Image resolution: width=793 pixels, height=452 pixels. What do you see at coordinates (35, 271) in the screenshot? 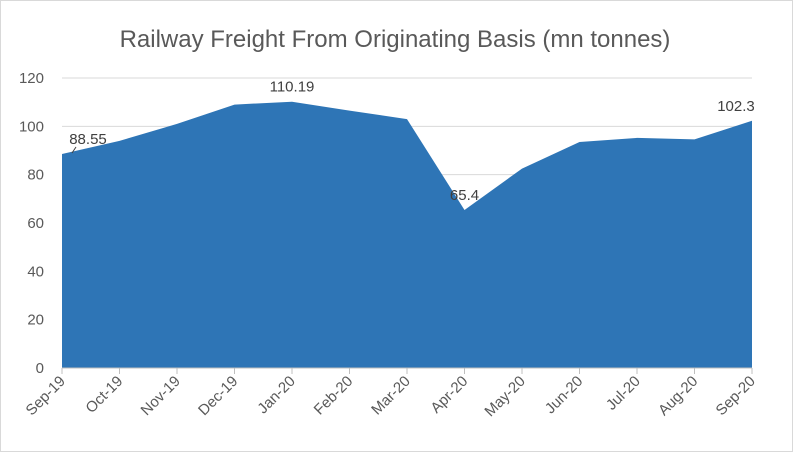
I see `y-tick-label: 40` at bounding box center [35, 271].